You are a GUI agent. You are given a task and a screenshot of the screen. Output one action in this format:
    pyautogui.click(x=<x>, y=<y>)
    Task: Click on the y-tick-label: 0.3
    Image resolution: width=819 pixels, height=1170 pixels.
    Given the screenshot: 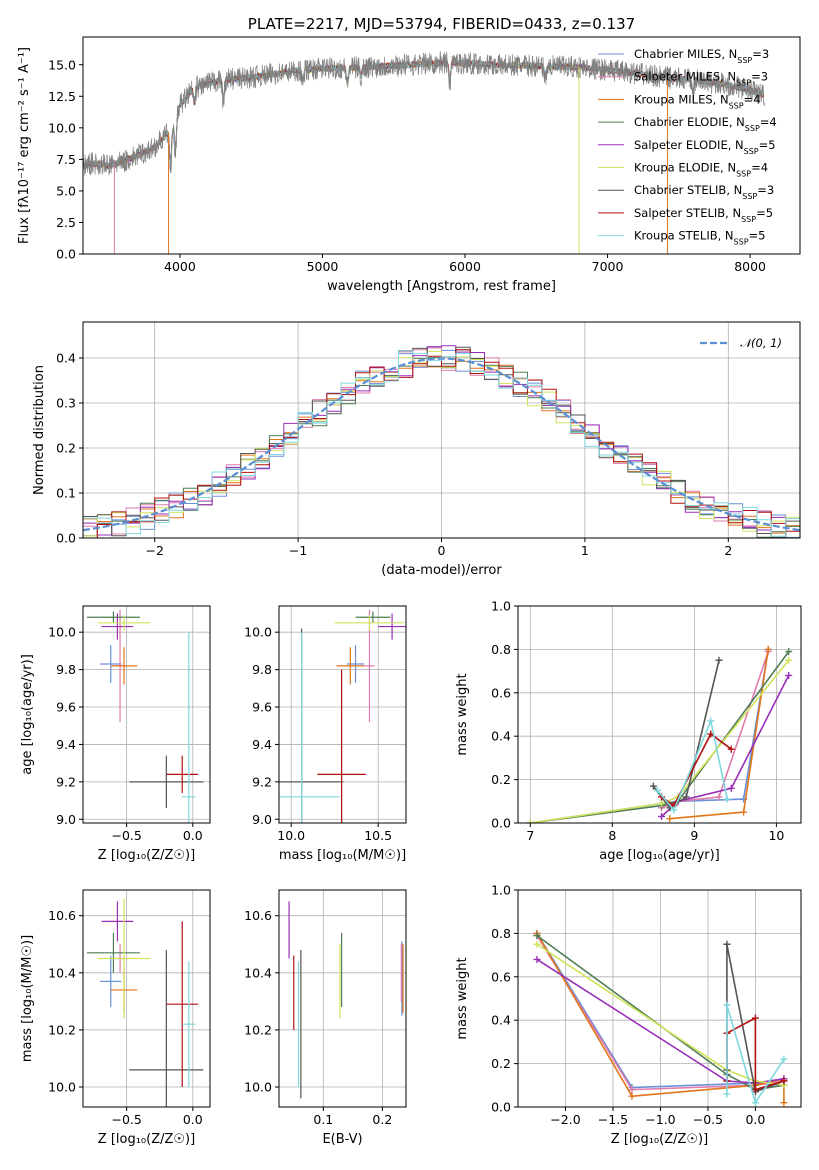 What is the action you would take?
    pyautogui.click(x=66, y=403)
    